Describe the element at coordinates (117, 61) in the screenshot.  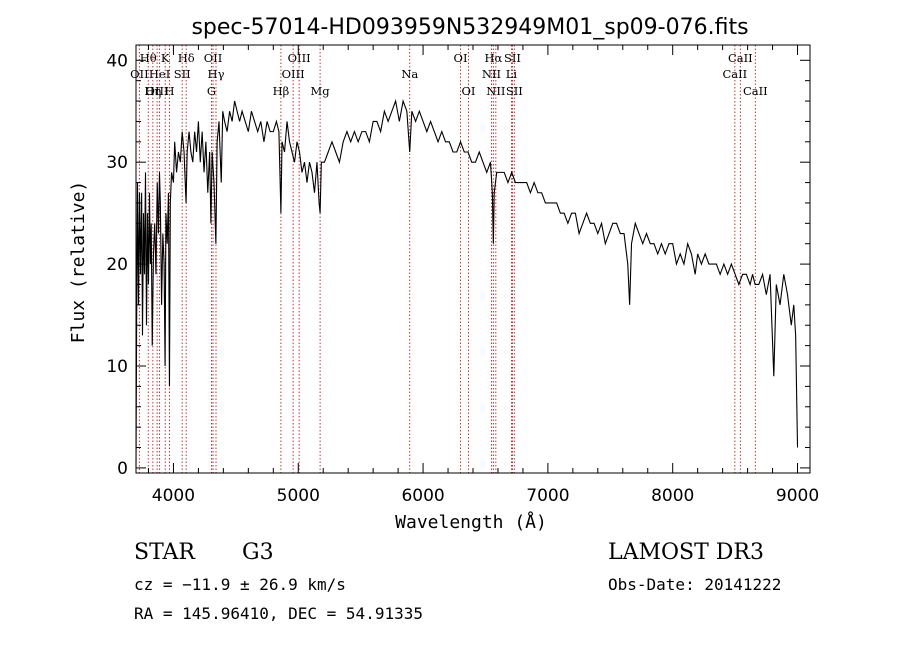
I see `y-tick-label: 40` at that location.